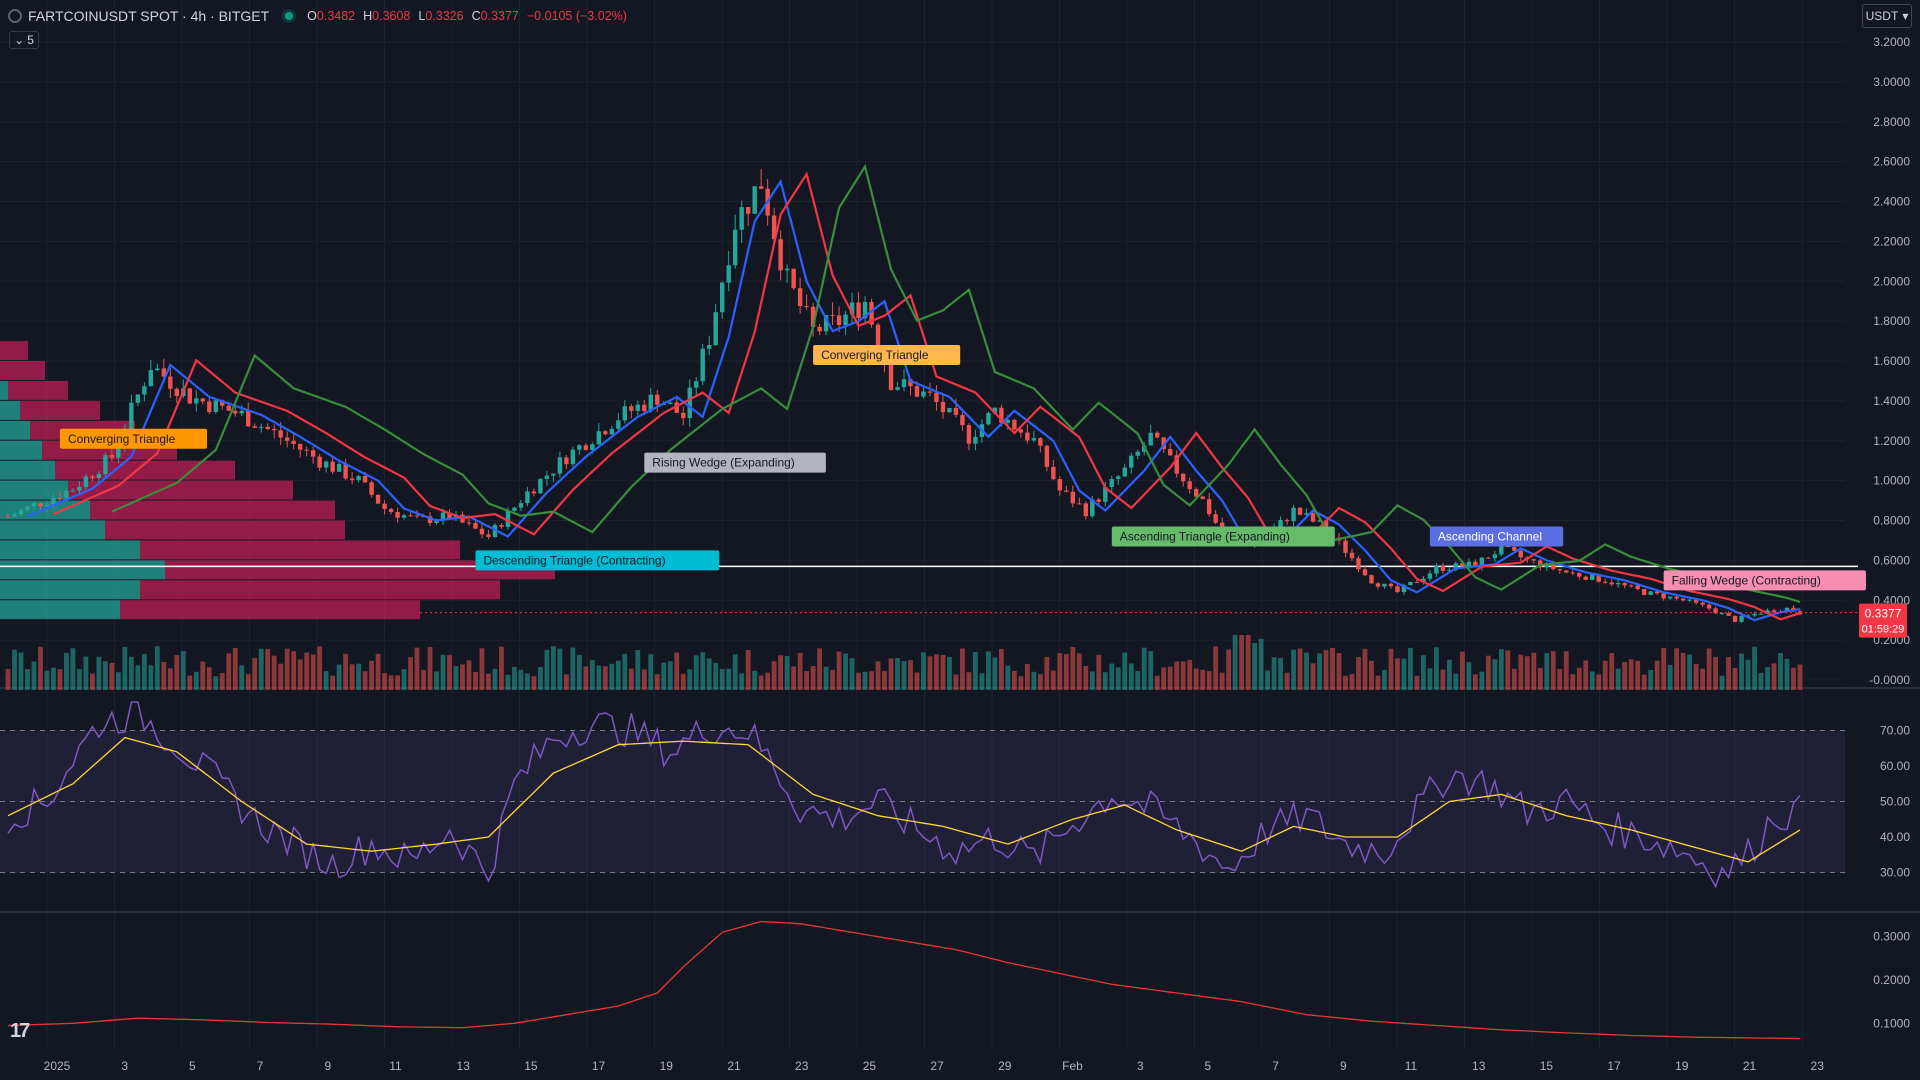  Describe the element at coordinates (1887, 16) in the screenshot. I see `currency-selector: USDT ▾` at that location.